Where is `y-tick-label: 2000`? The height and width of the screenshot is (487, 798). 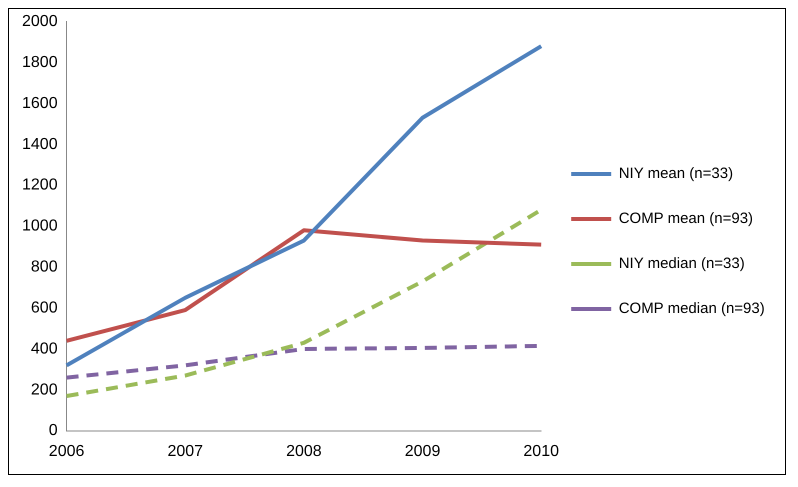 y-tick-label: 2000 is located at coordinates (40, 21).